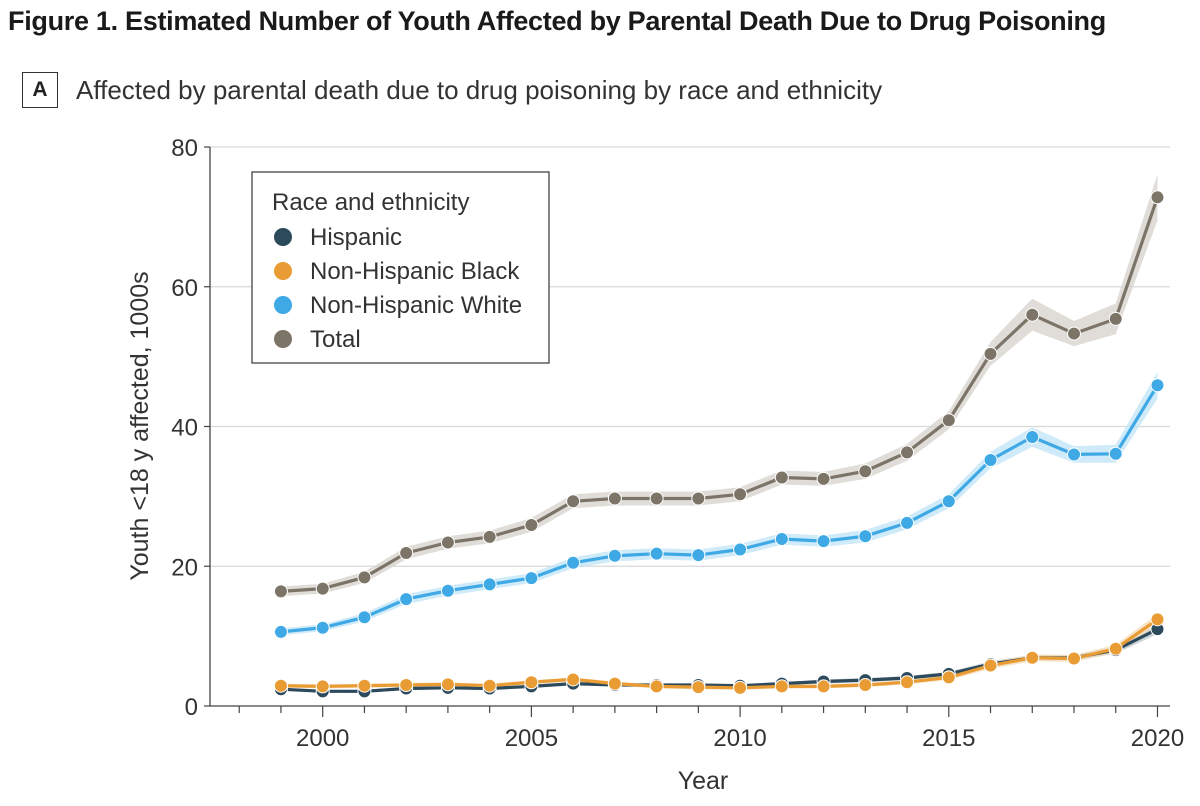  What do you see at coordinates (948, 738) in the screenshot?
I see `x-tick-label: 2015` at bounding box center [948, 738].